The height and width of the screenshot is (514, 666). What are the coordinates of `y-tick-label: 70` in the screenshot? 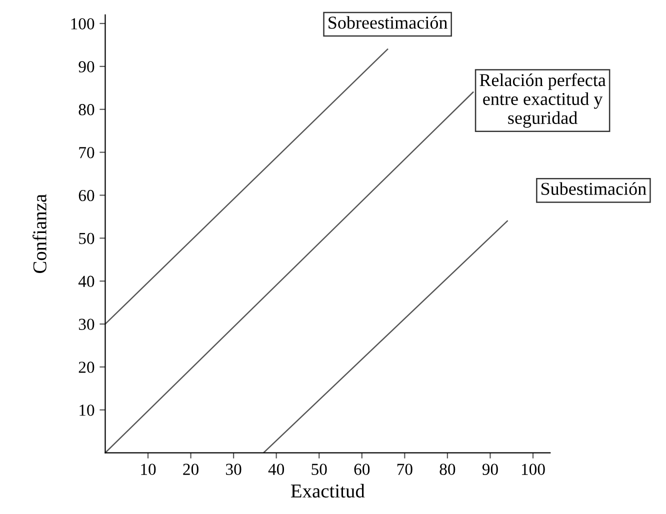 It's located at (86, 152).